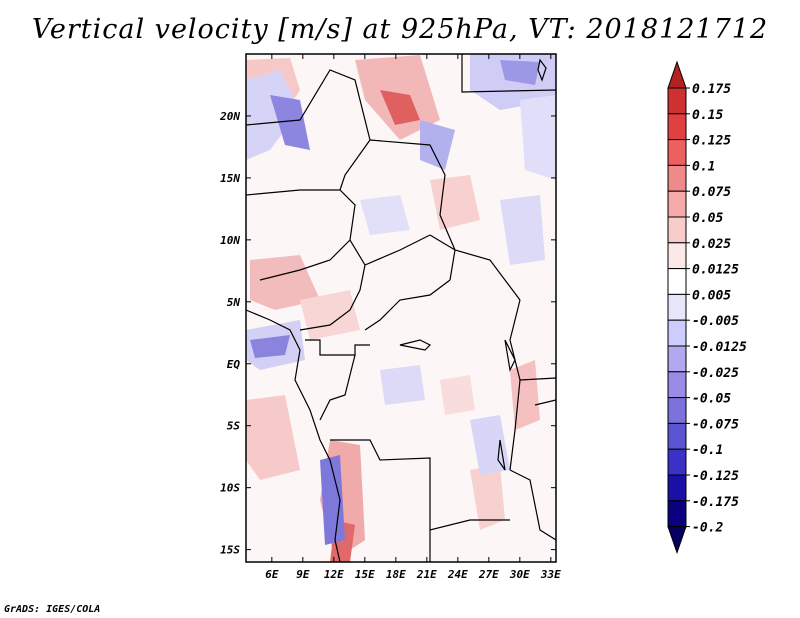 Image resolution: width=800 pixels, height=618 pixels. Describe the element at coordinates (230, 550) in the screenshot. I see `lat-tick-label: 15S` at that location.